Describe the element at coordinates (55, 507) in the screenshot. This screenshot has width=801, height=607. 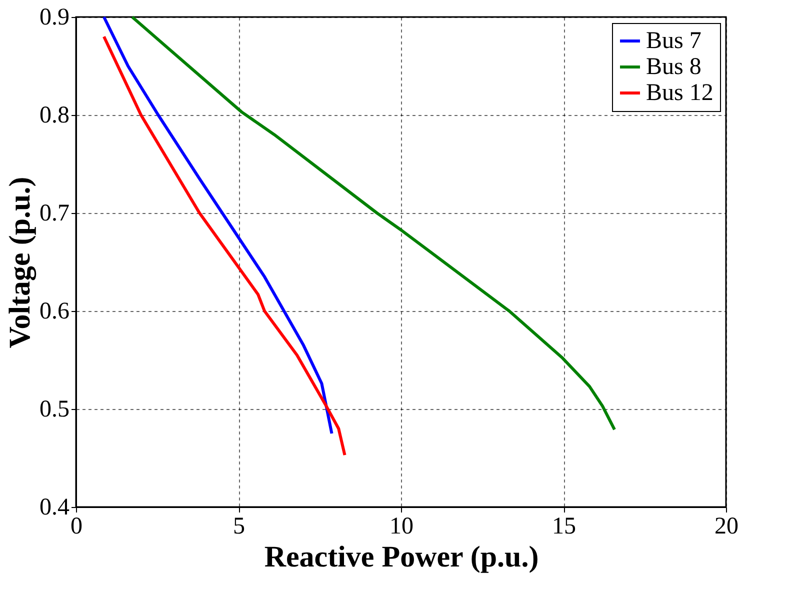
I see `y-tick-label: 0.4` at that location.